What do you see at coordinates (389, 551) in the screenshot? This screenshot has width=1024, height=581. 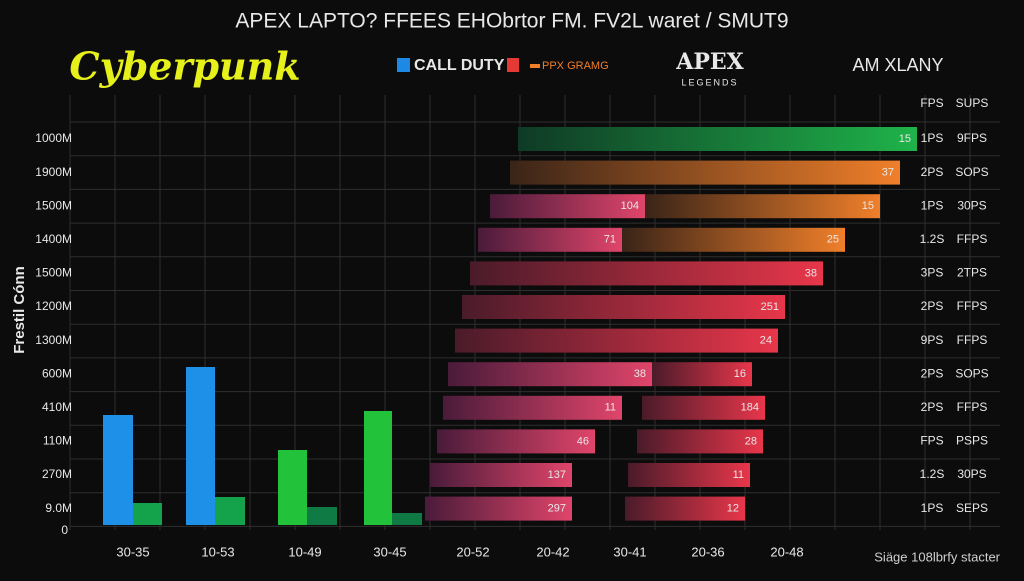 I see `x-label: 30-45` at bounding box center [389, 551].